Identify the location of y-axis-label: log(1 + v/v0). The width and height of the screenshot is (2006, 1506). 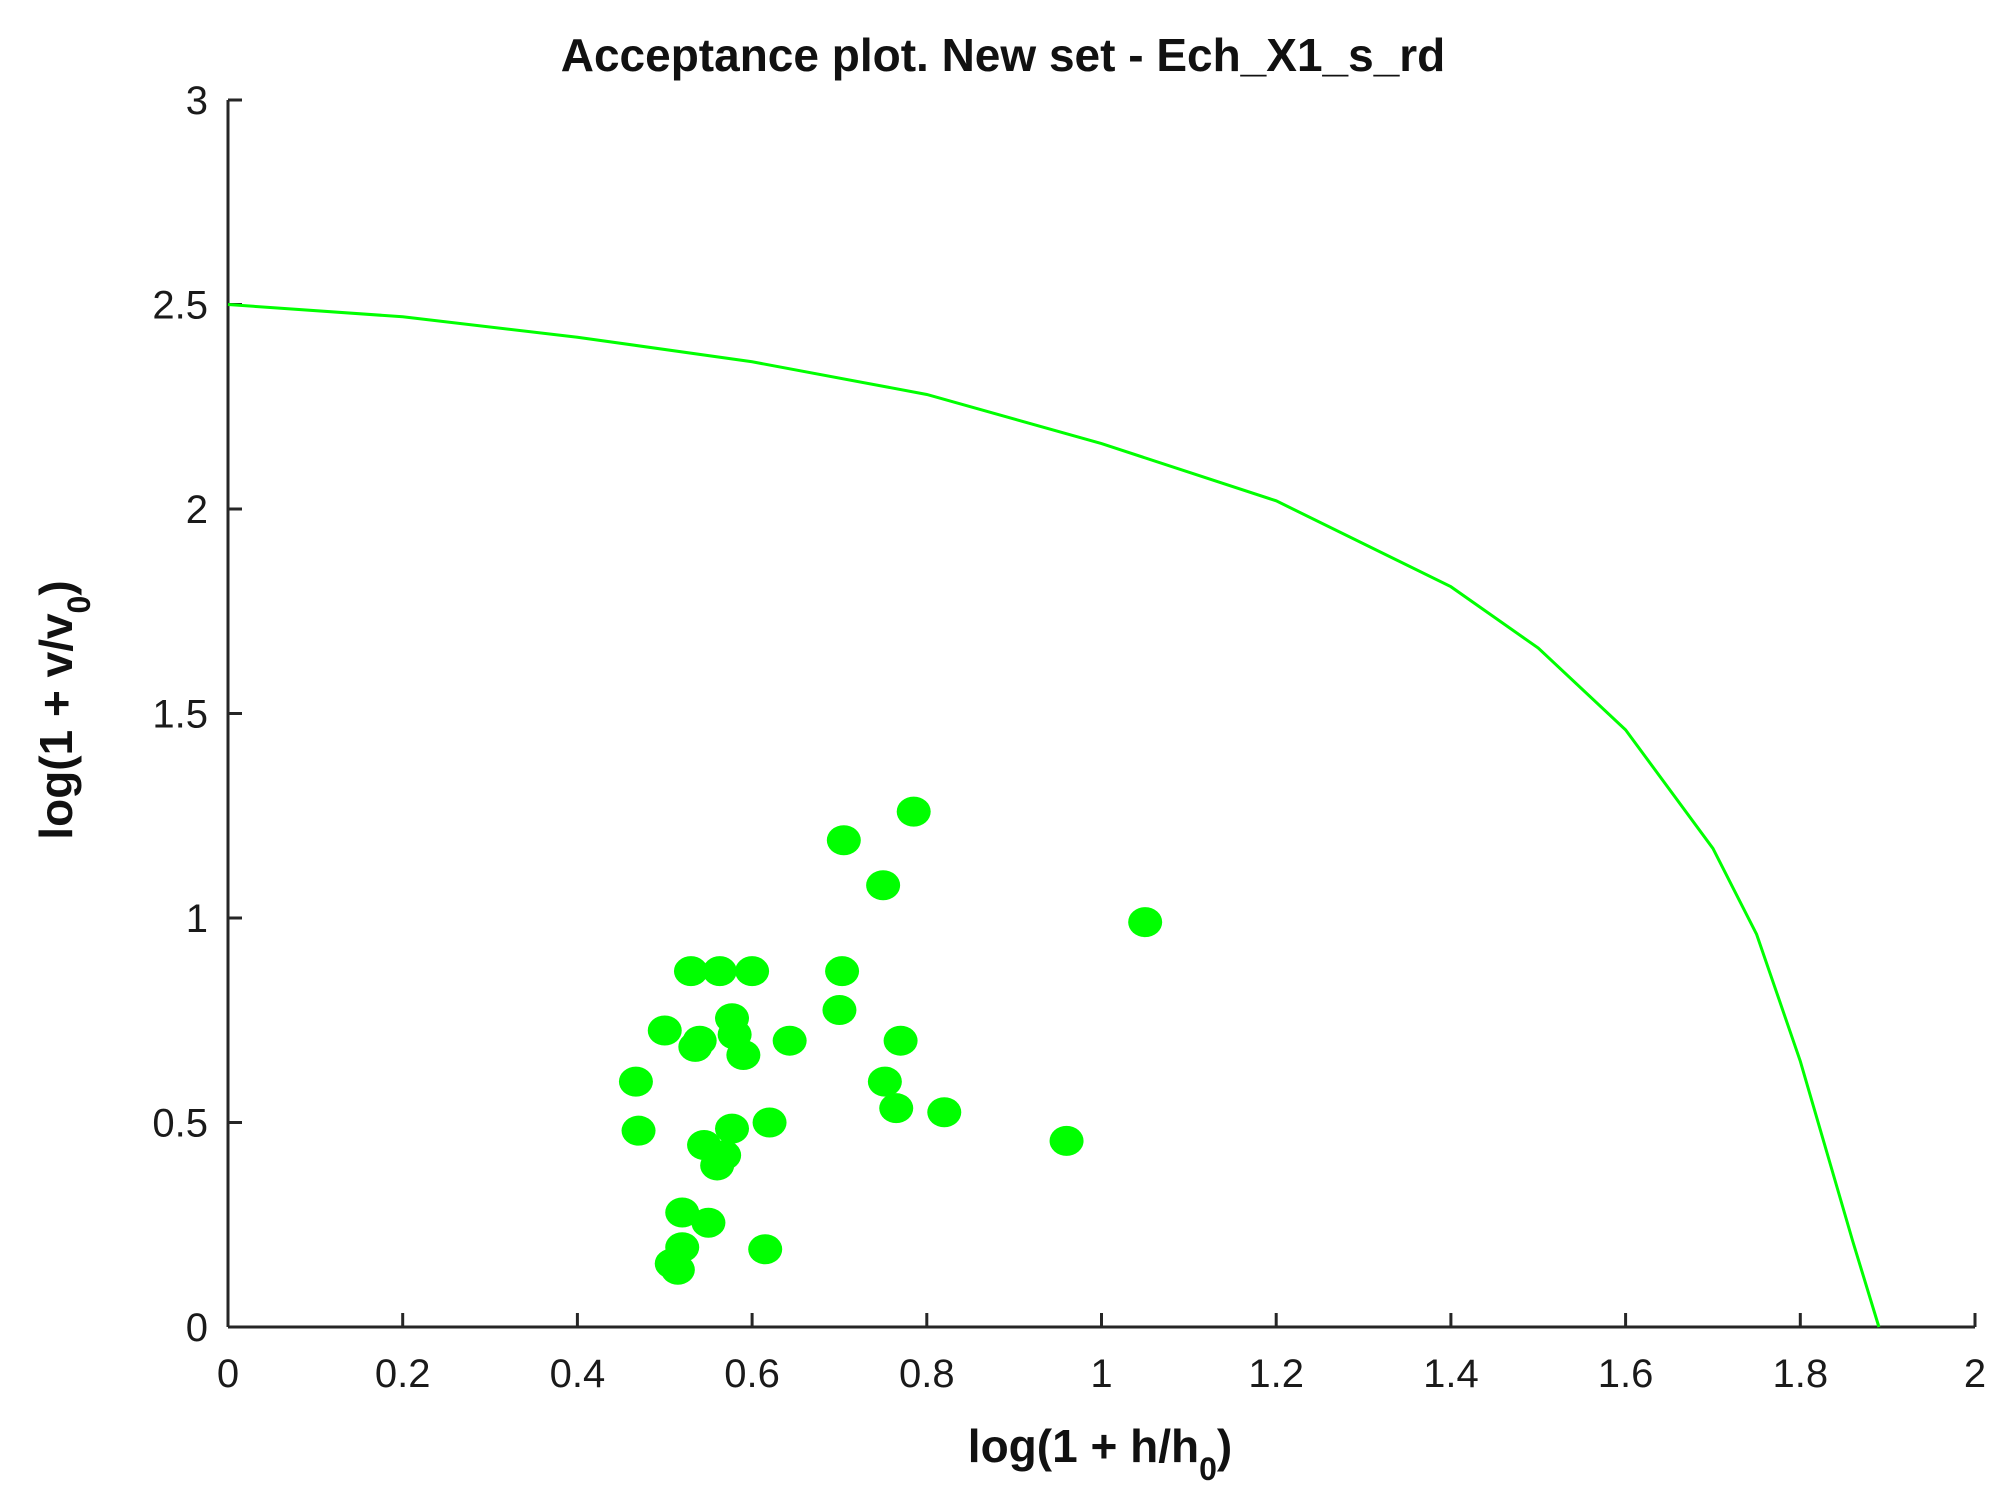
(63, 709).